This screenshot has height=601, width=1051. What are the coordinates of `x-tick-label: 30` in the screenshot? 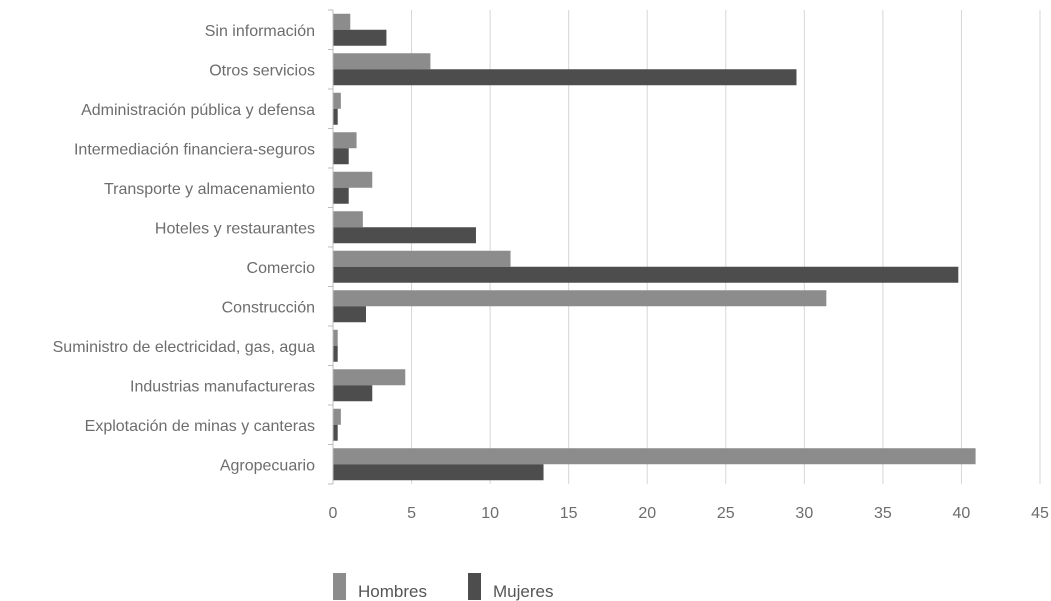 It's located at (804, 513).